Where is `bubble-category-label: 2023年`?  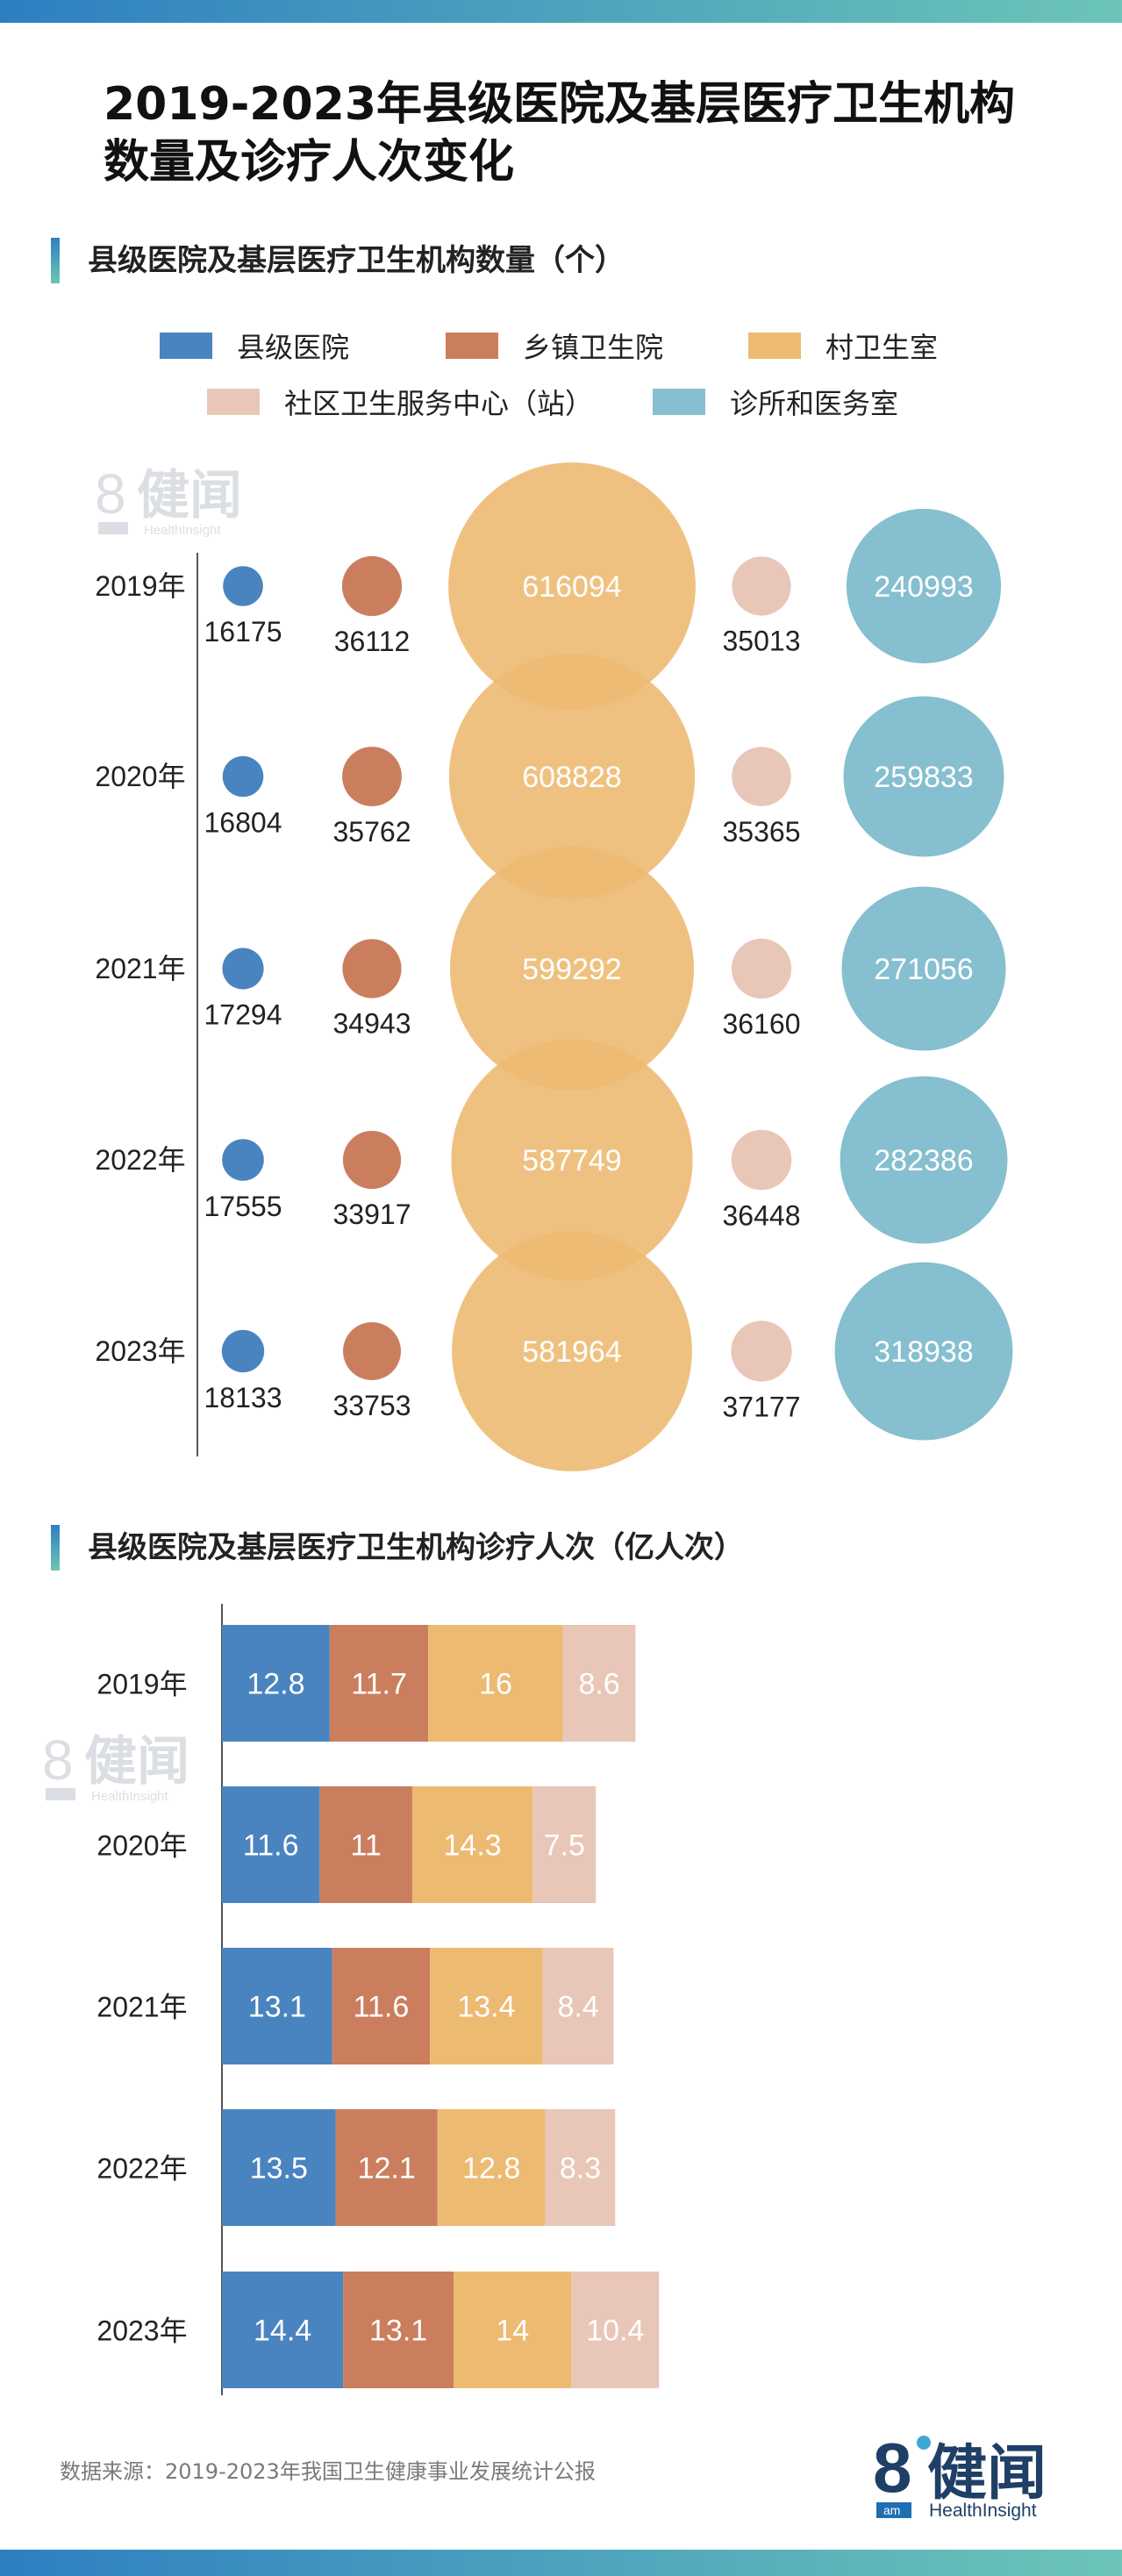 bubble-category-label: 2023年 is located at coordinates (140, 1351).